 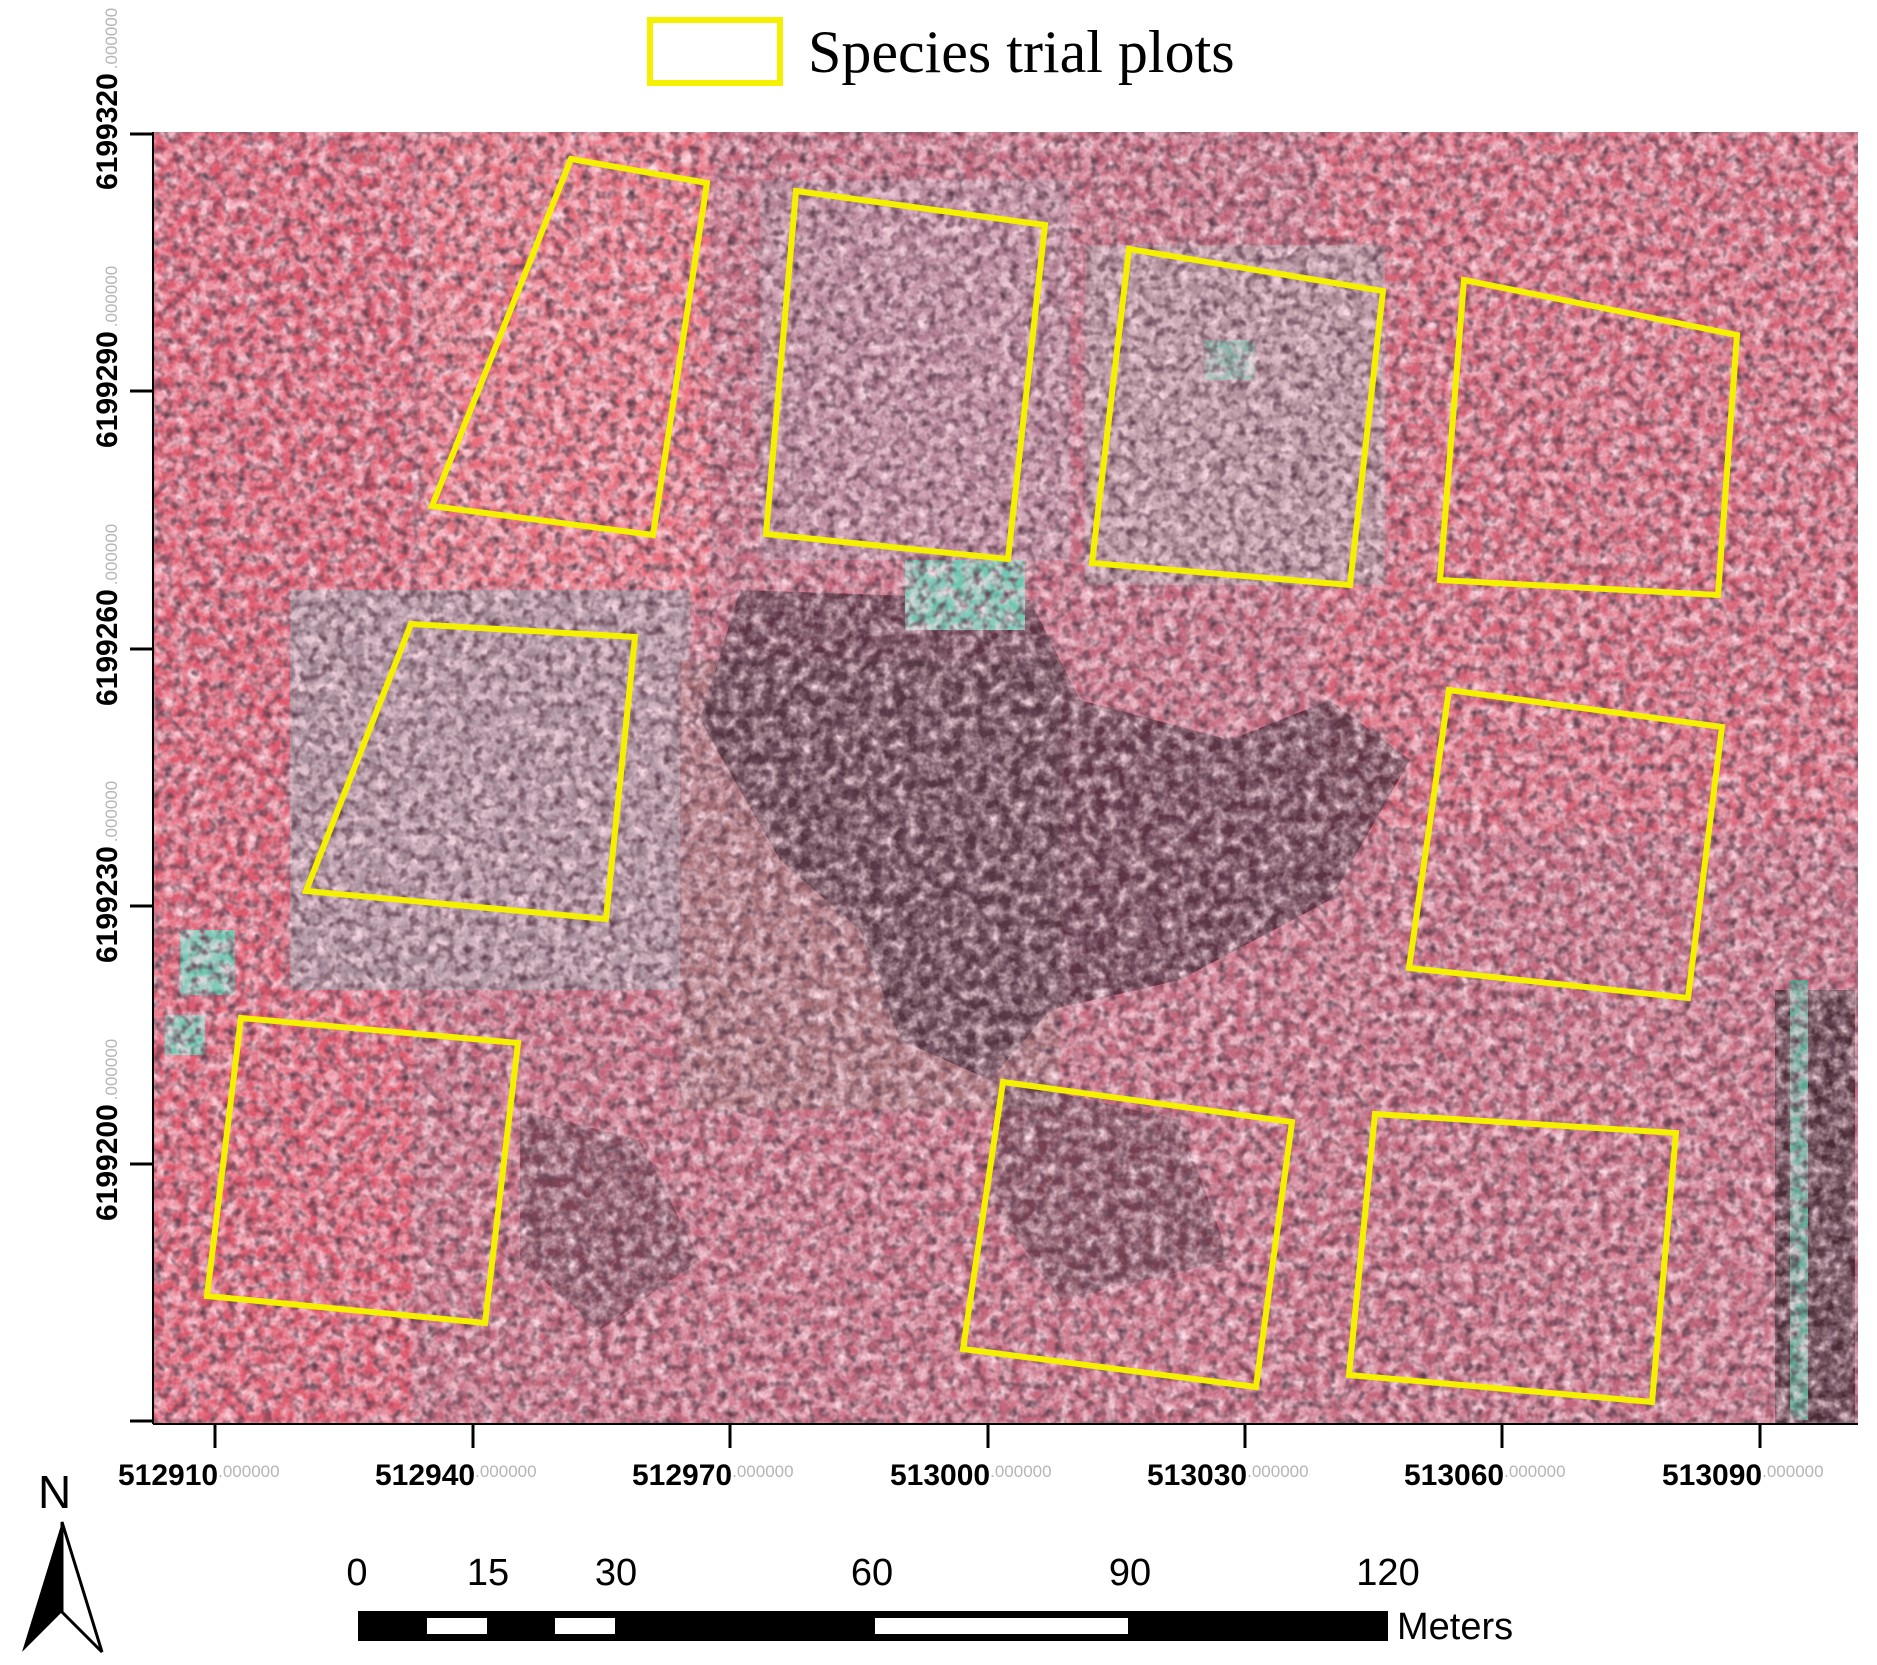 What do you see at coordinates (872, 1573) in the screenshot?
I see `scale-label: 60` at bounding box center [872, 1573].